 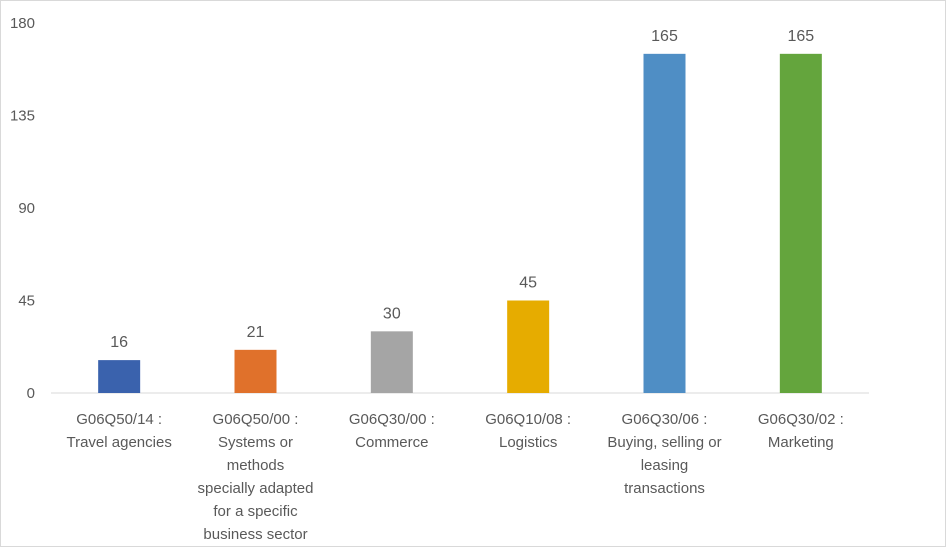 What do you see at coordinates (256, 332) in the screenshot?
I see `data-label: 21` at bounding box center [256, 332].